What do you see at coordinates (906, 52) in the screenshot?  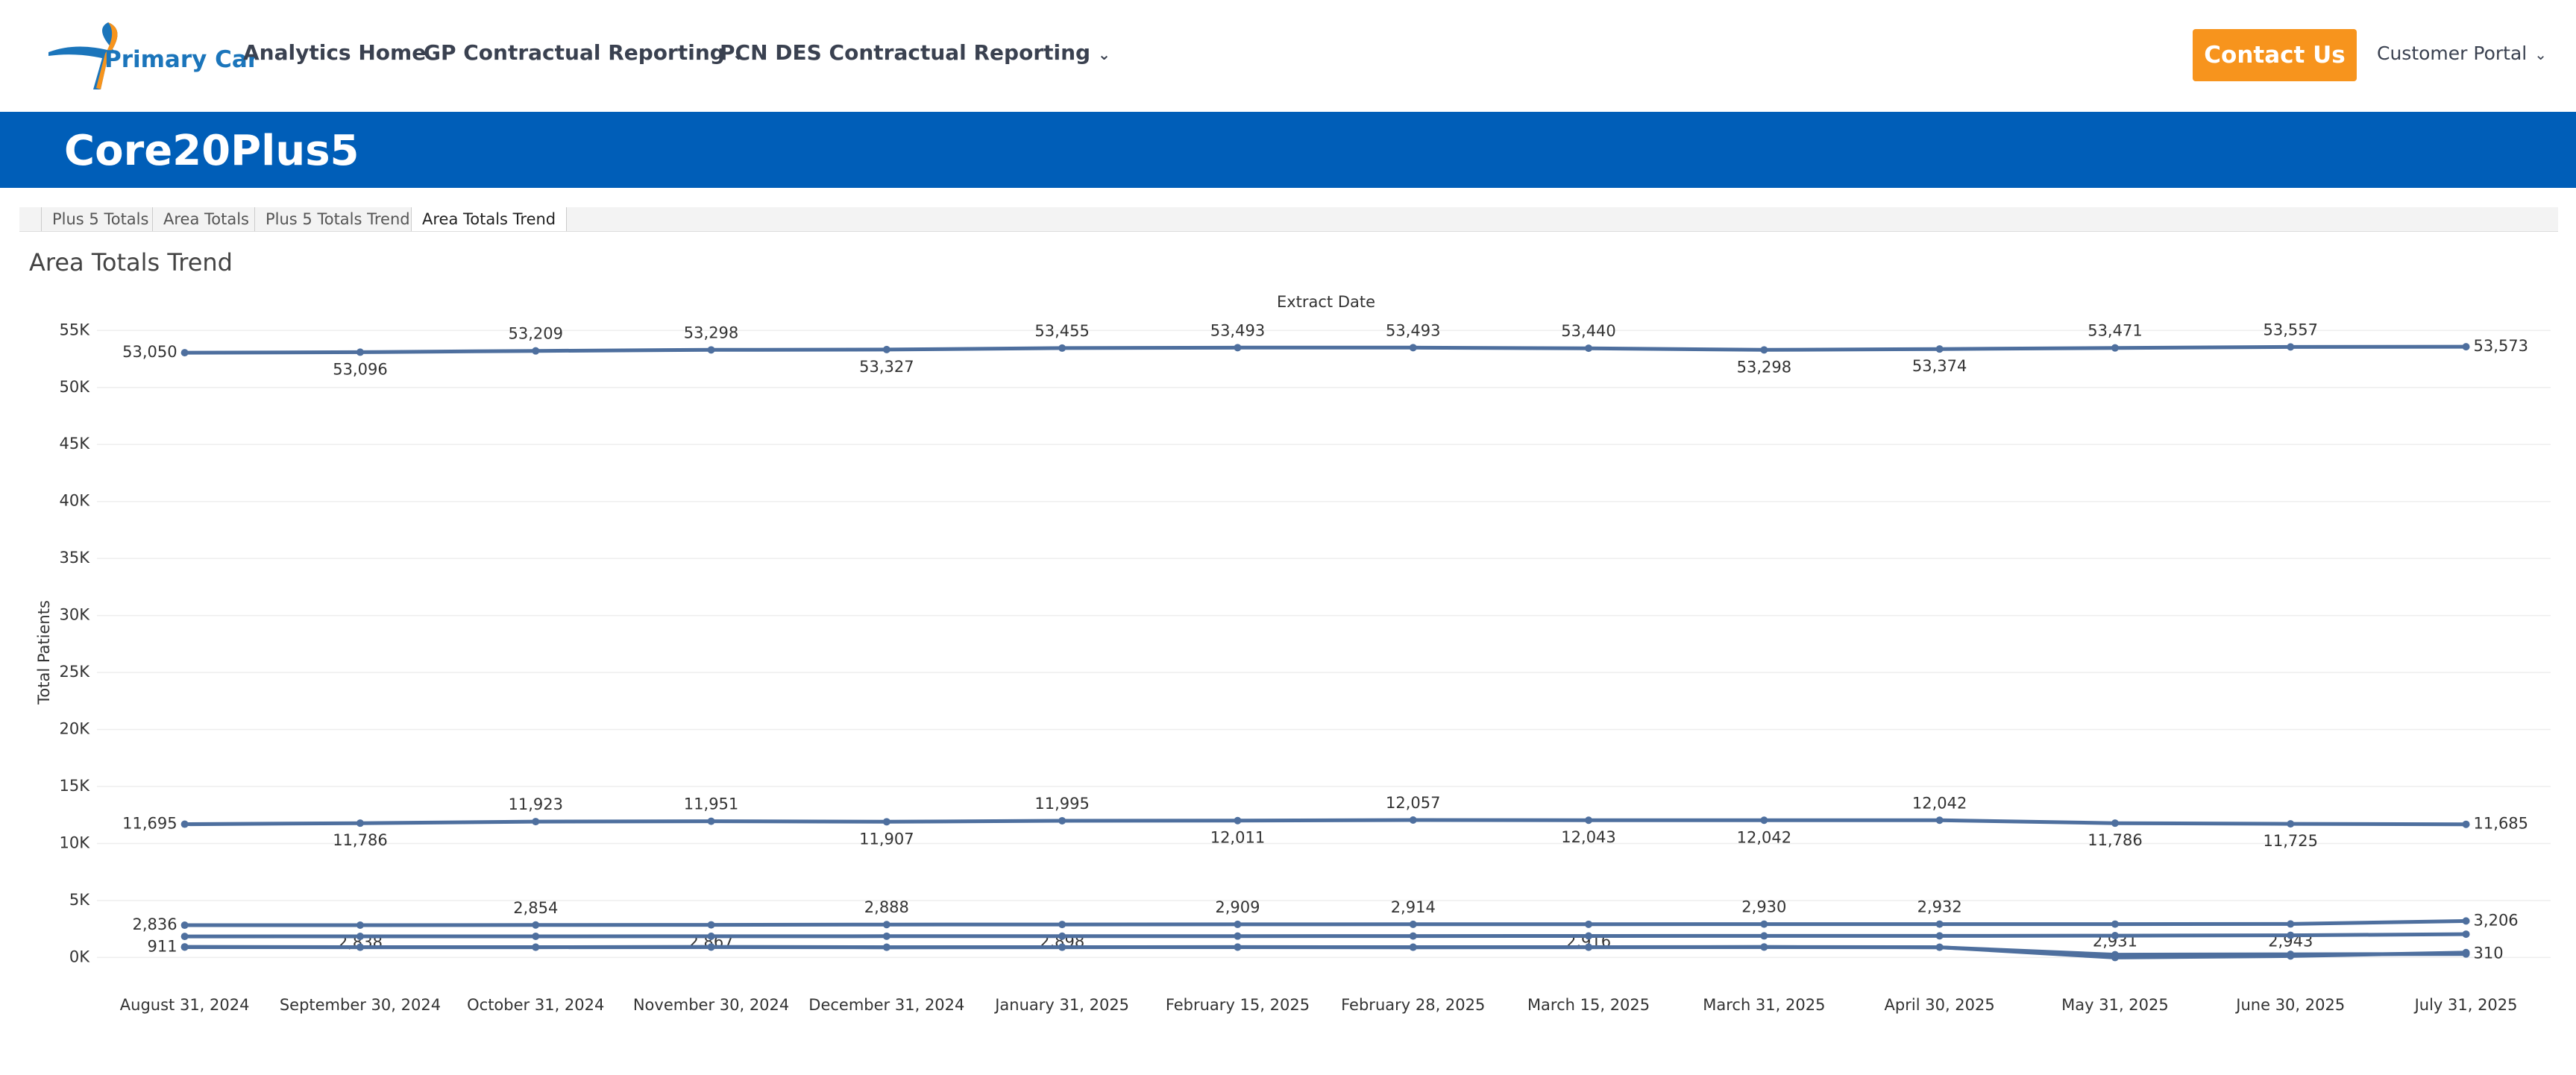 I see `nav-text: PCN DES Contractual Reporting` at bounding box center [906, 52].